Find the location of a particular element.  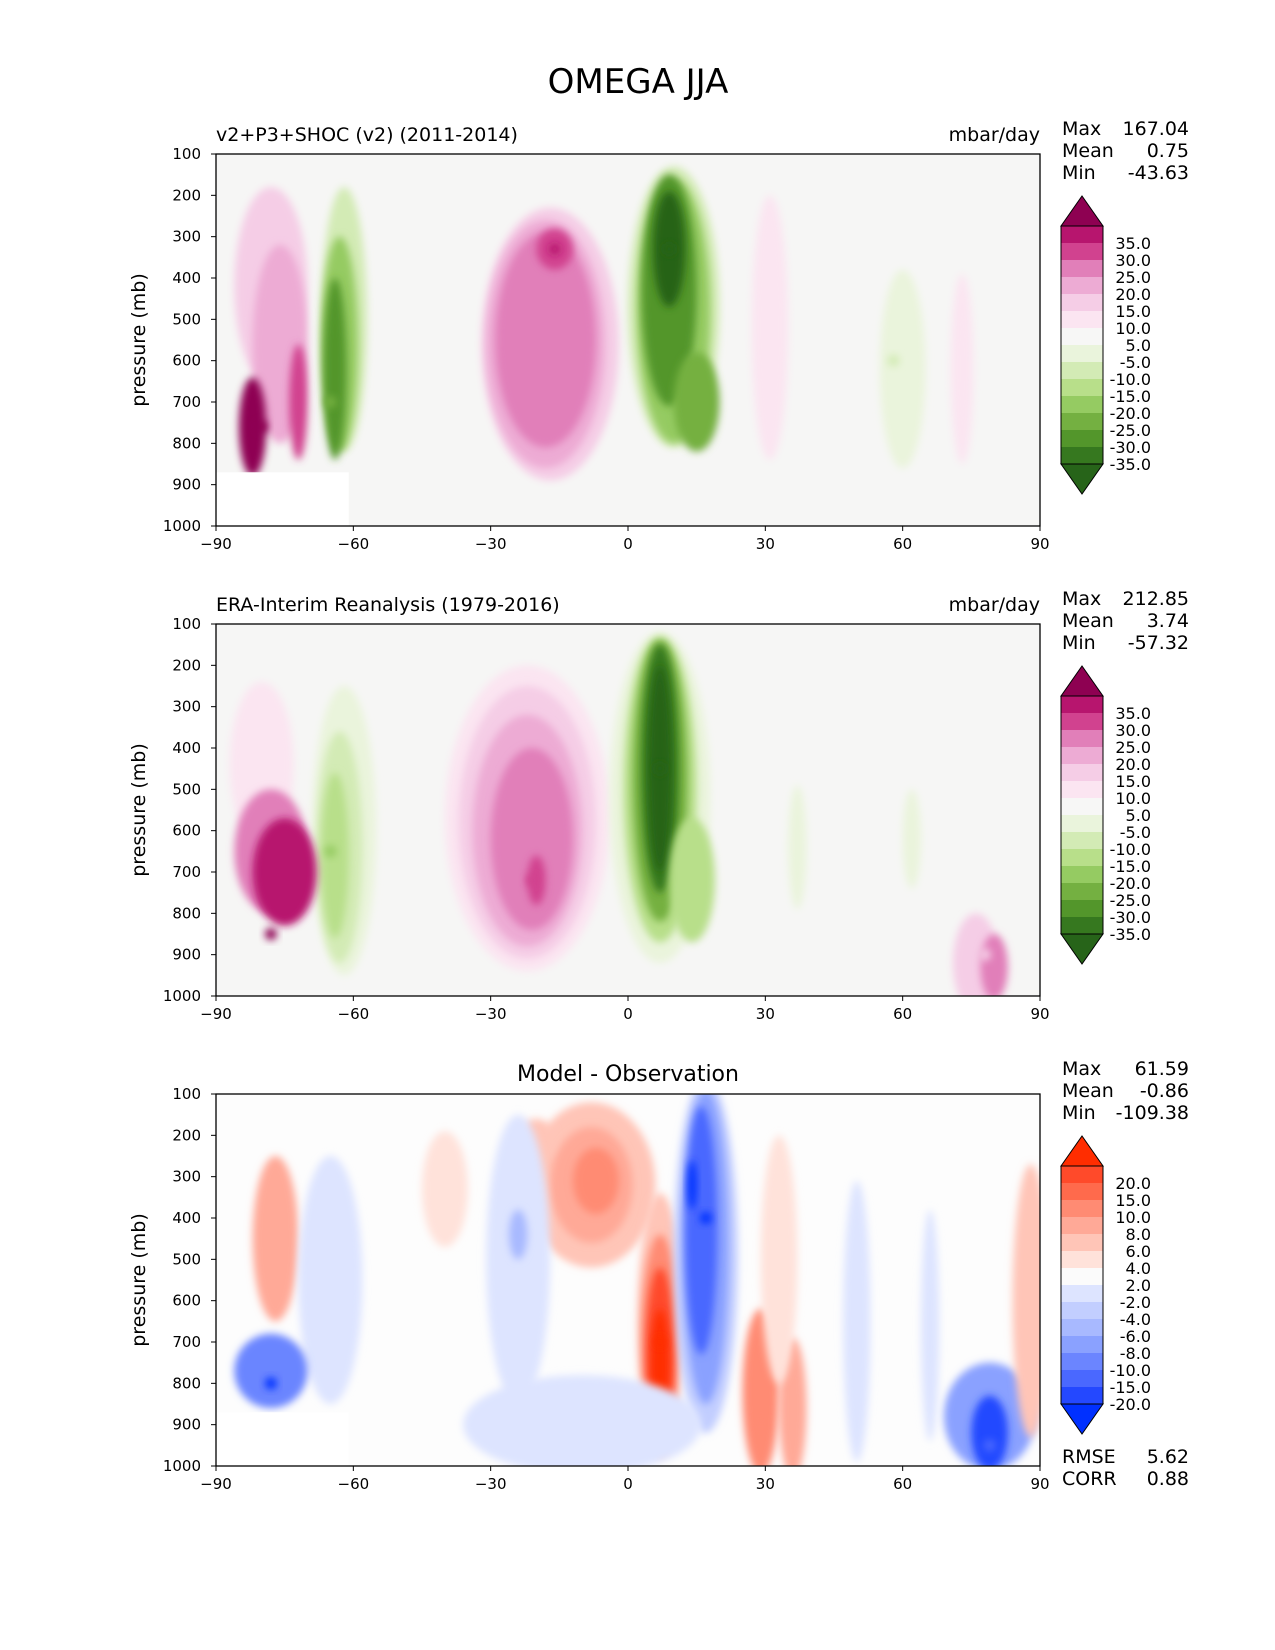

panel-diff-title: Model - Observation is located at coordinates (628, 1074).